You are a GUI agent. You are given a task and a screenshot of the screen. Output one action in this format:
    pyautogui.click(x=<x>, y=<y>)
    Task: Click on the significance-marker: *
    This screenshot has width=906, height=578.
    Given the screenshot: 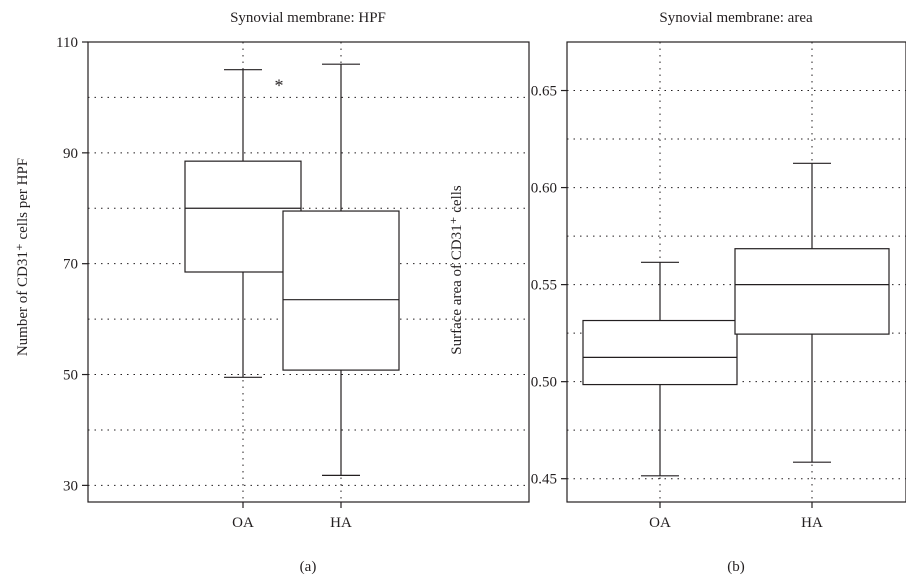 What is the action you would take?
    pyautogui.click(x=279, y=86)
    